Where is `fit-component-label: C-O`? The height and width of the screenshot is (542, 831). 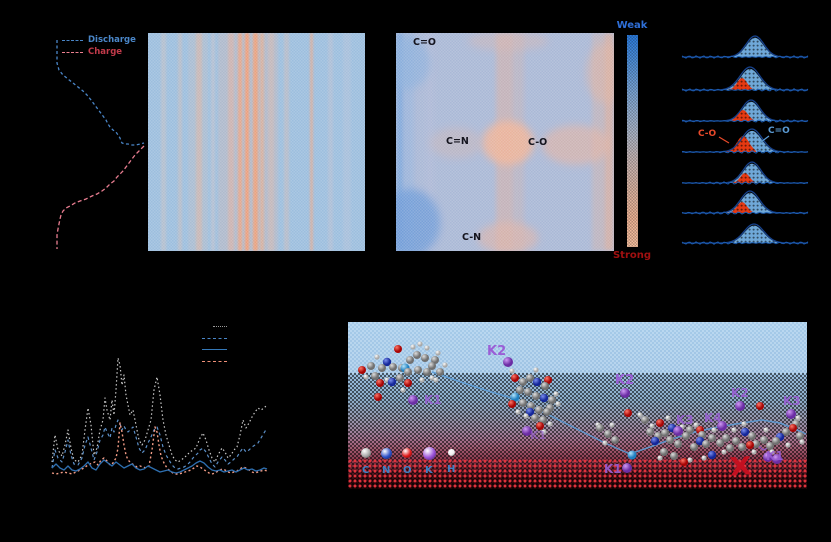 fit-component-label: C-O is located at coordinates (707, 134).